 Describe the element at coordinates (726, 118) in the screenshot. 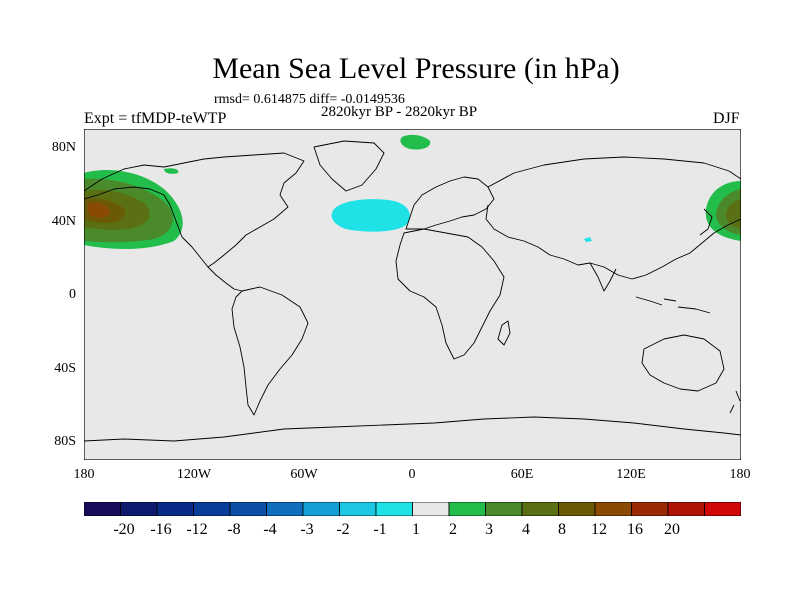

I see `season-label: DJF` at that location.